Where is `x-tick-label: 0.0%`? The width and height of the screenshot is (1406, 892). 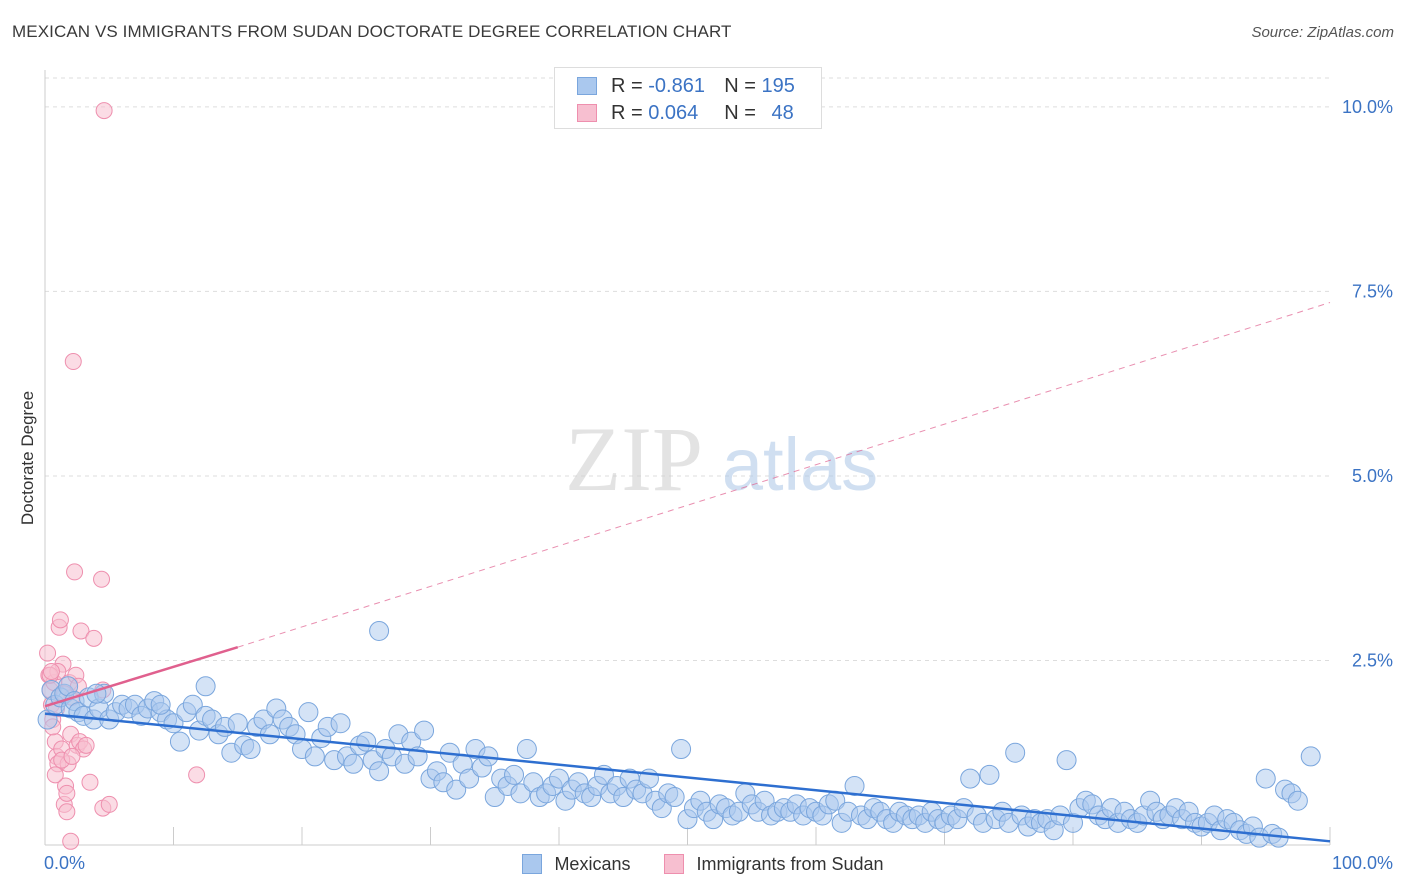
x-tick-label: 0.0% is located at coordinates (64, 863).